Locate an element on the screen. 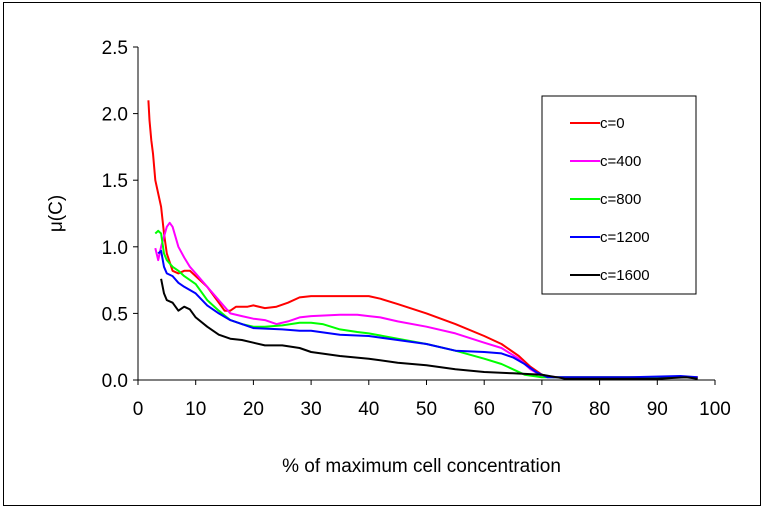 This screenshot has height=512, width=766. x-tick-label: 30 is located at coordinates (311, 409).